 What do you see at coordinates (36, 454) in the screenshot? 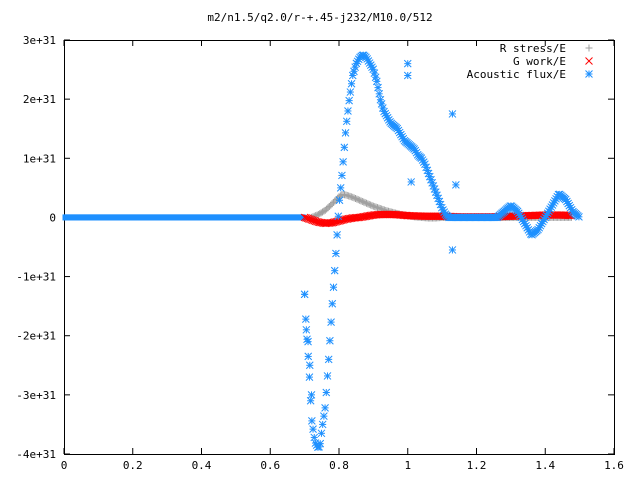
I see `y-tick-label: -4e+31` at bounding box center [36, 454].